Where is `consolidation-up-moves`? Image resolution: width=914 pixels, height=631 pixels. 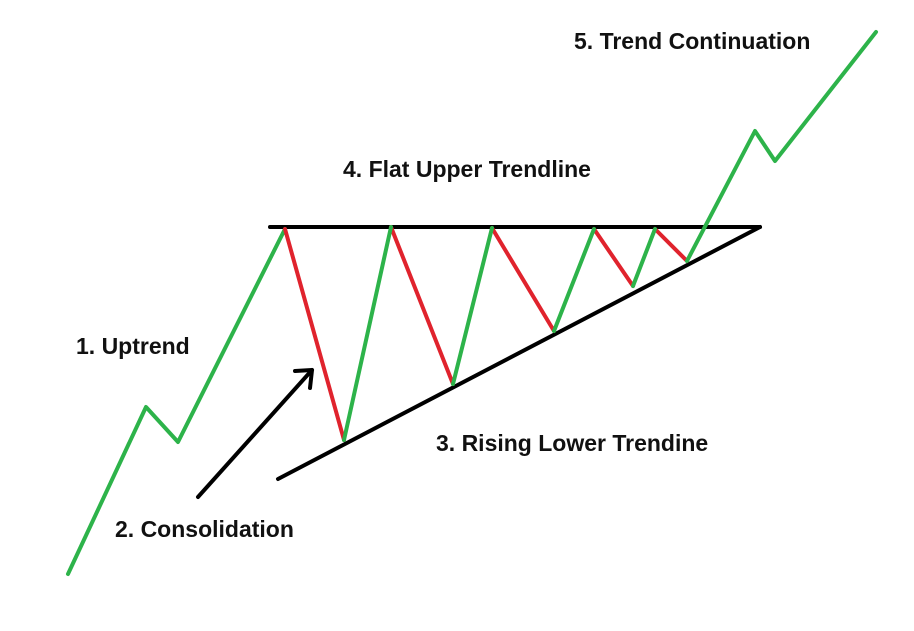 consolidation-up-moves is located at coordinates (499, 333).